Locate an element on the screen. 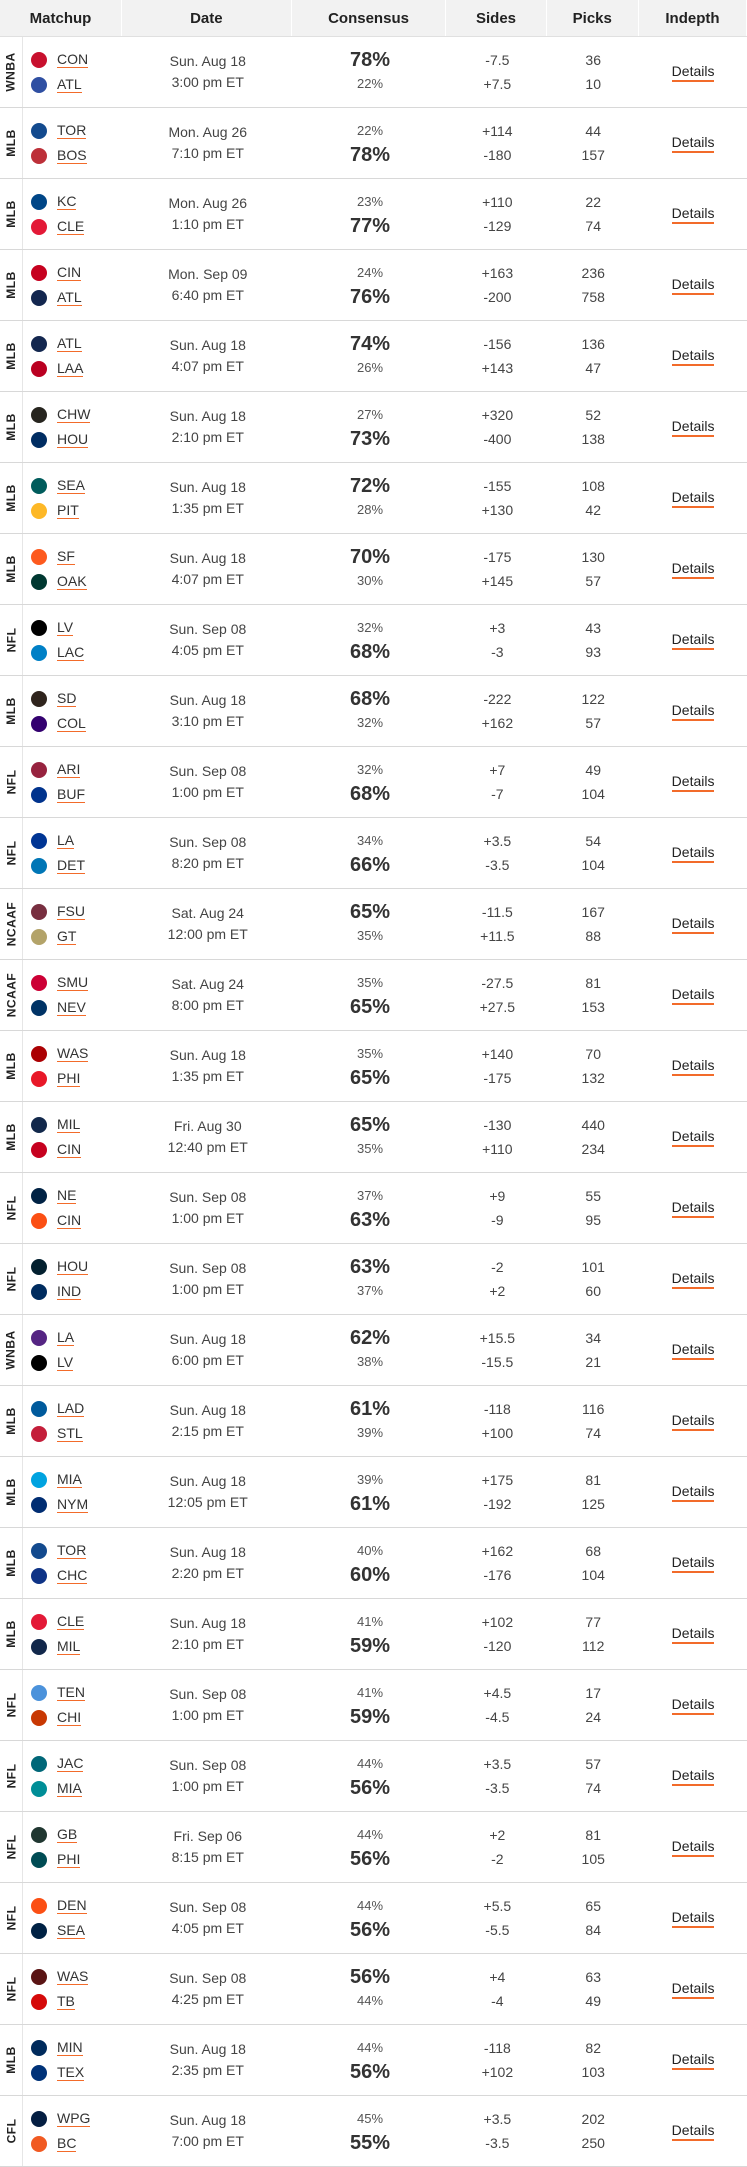 This screenshot has height=2167, width=747. team-link: BC is located at coordinates (67, 2143).